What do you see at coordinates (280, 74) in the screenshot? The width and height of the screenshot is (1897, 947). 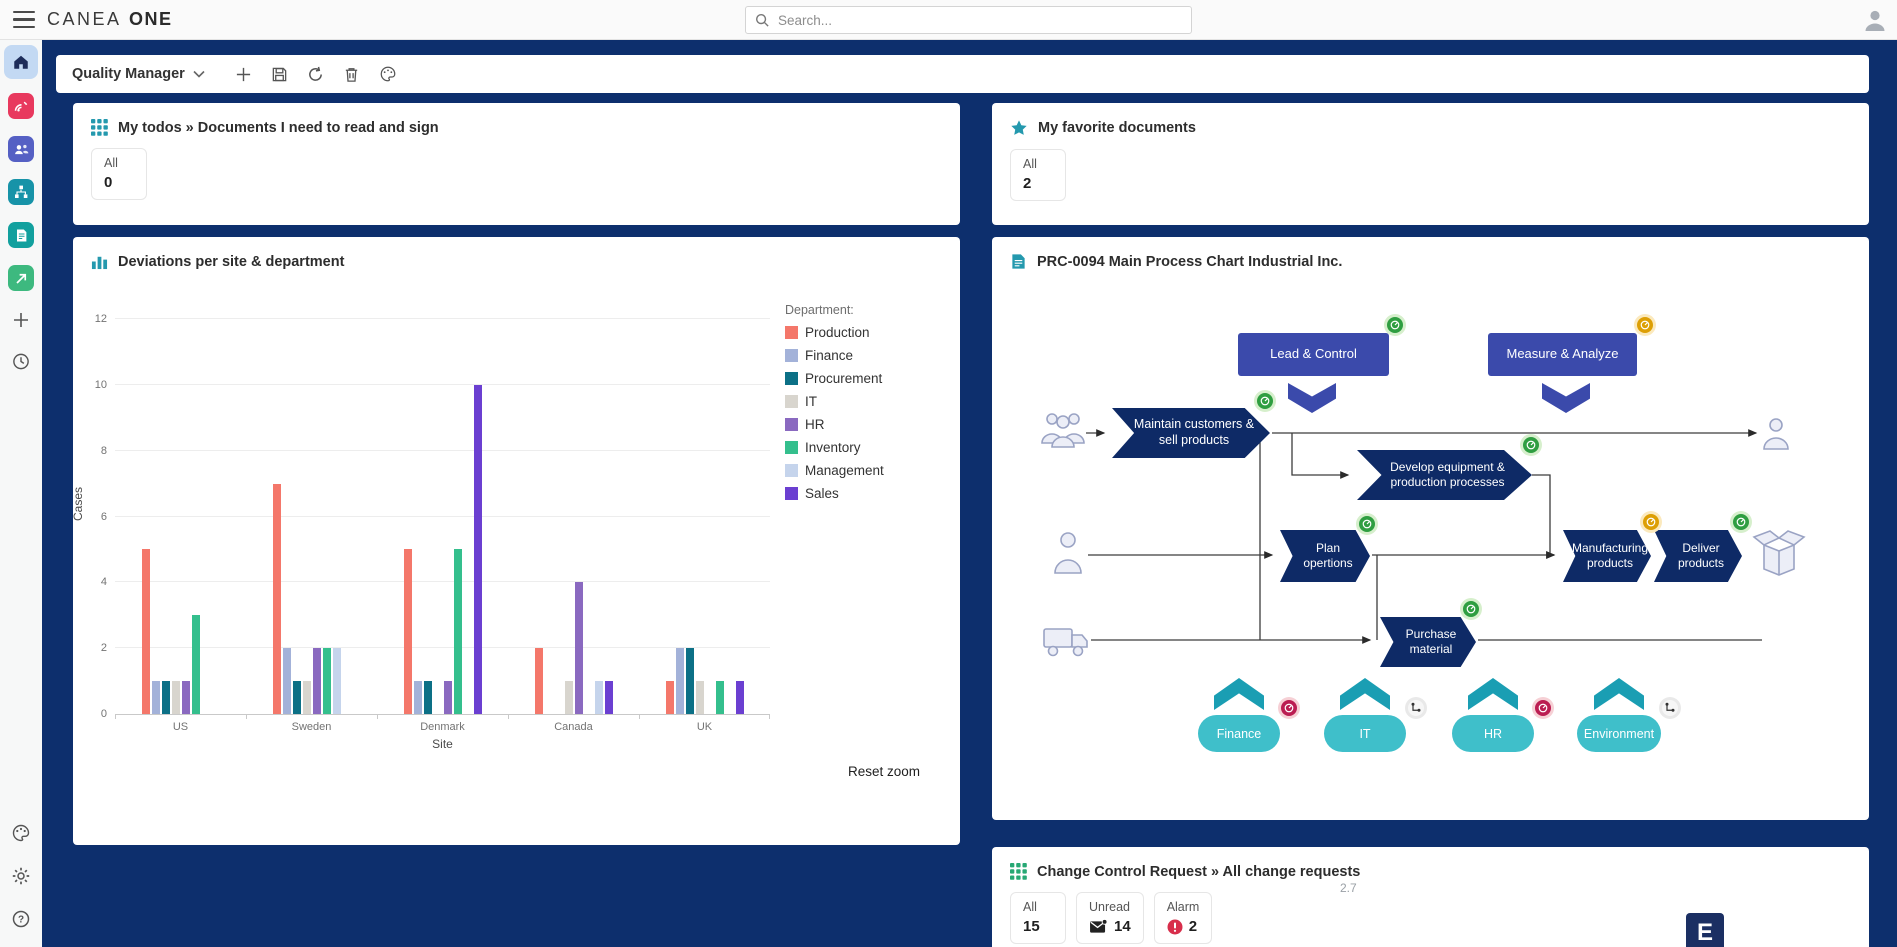 I see `save-dashboard-button` at bounding box center [280, 74].